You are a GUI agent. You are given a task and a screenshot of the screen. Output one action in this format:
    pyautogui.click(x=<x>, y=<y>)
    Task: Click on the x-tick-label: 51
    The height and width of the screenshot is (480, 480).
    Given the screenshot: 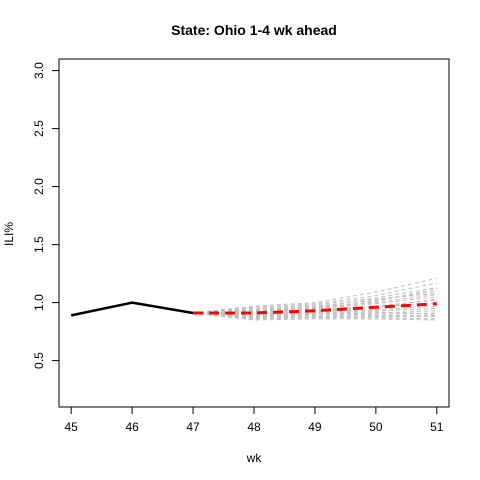 What is the action you would take?
    pyautogui.click(x=437, y=427)
    